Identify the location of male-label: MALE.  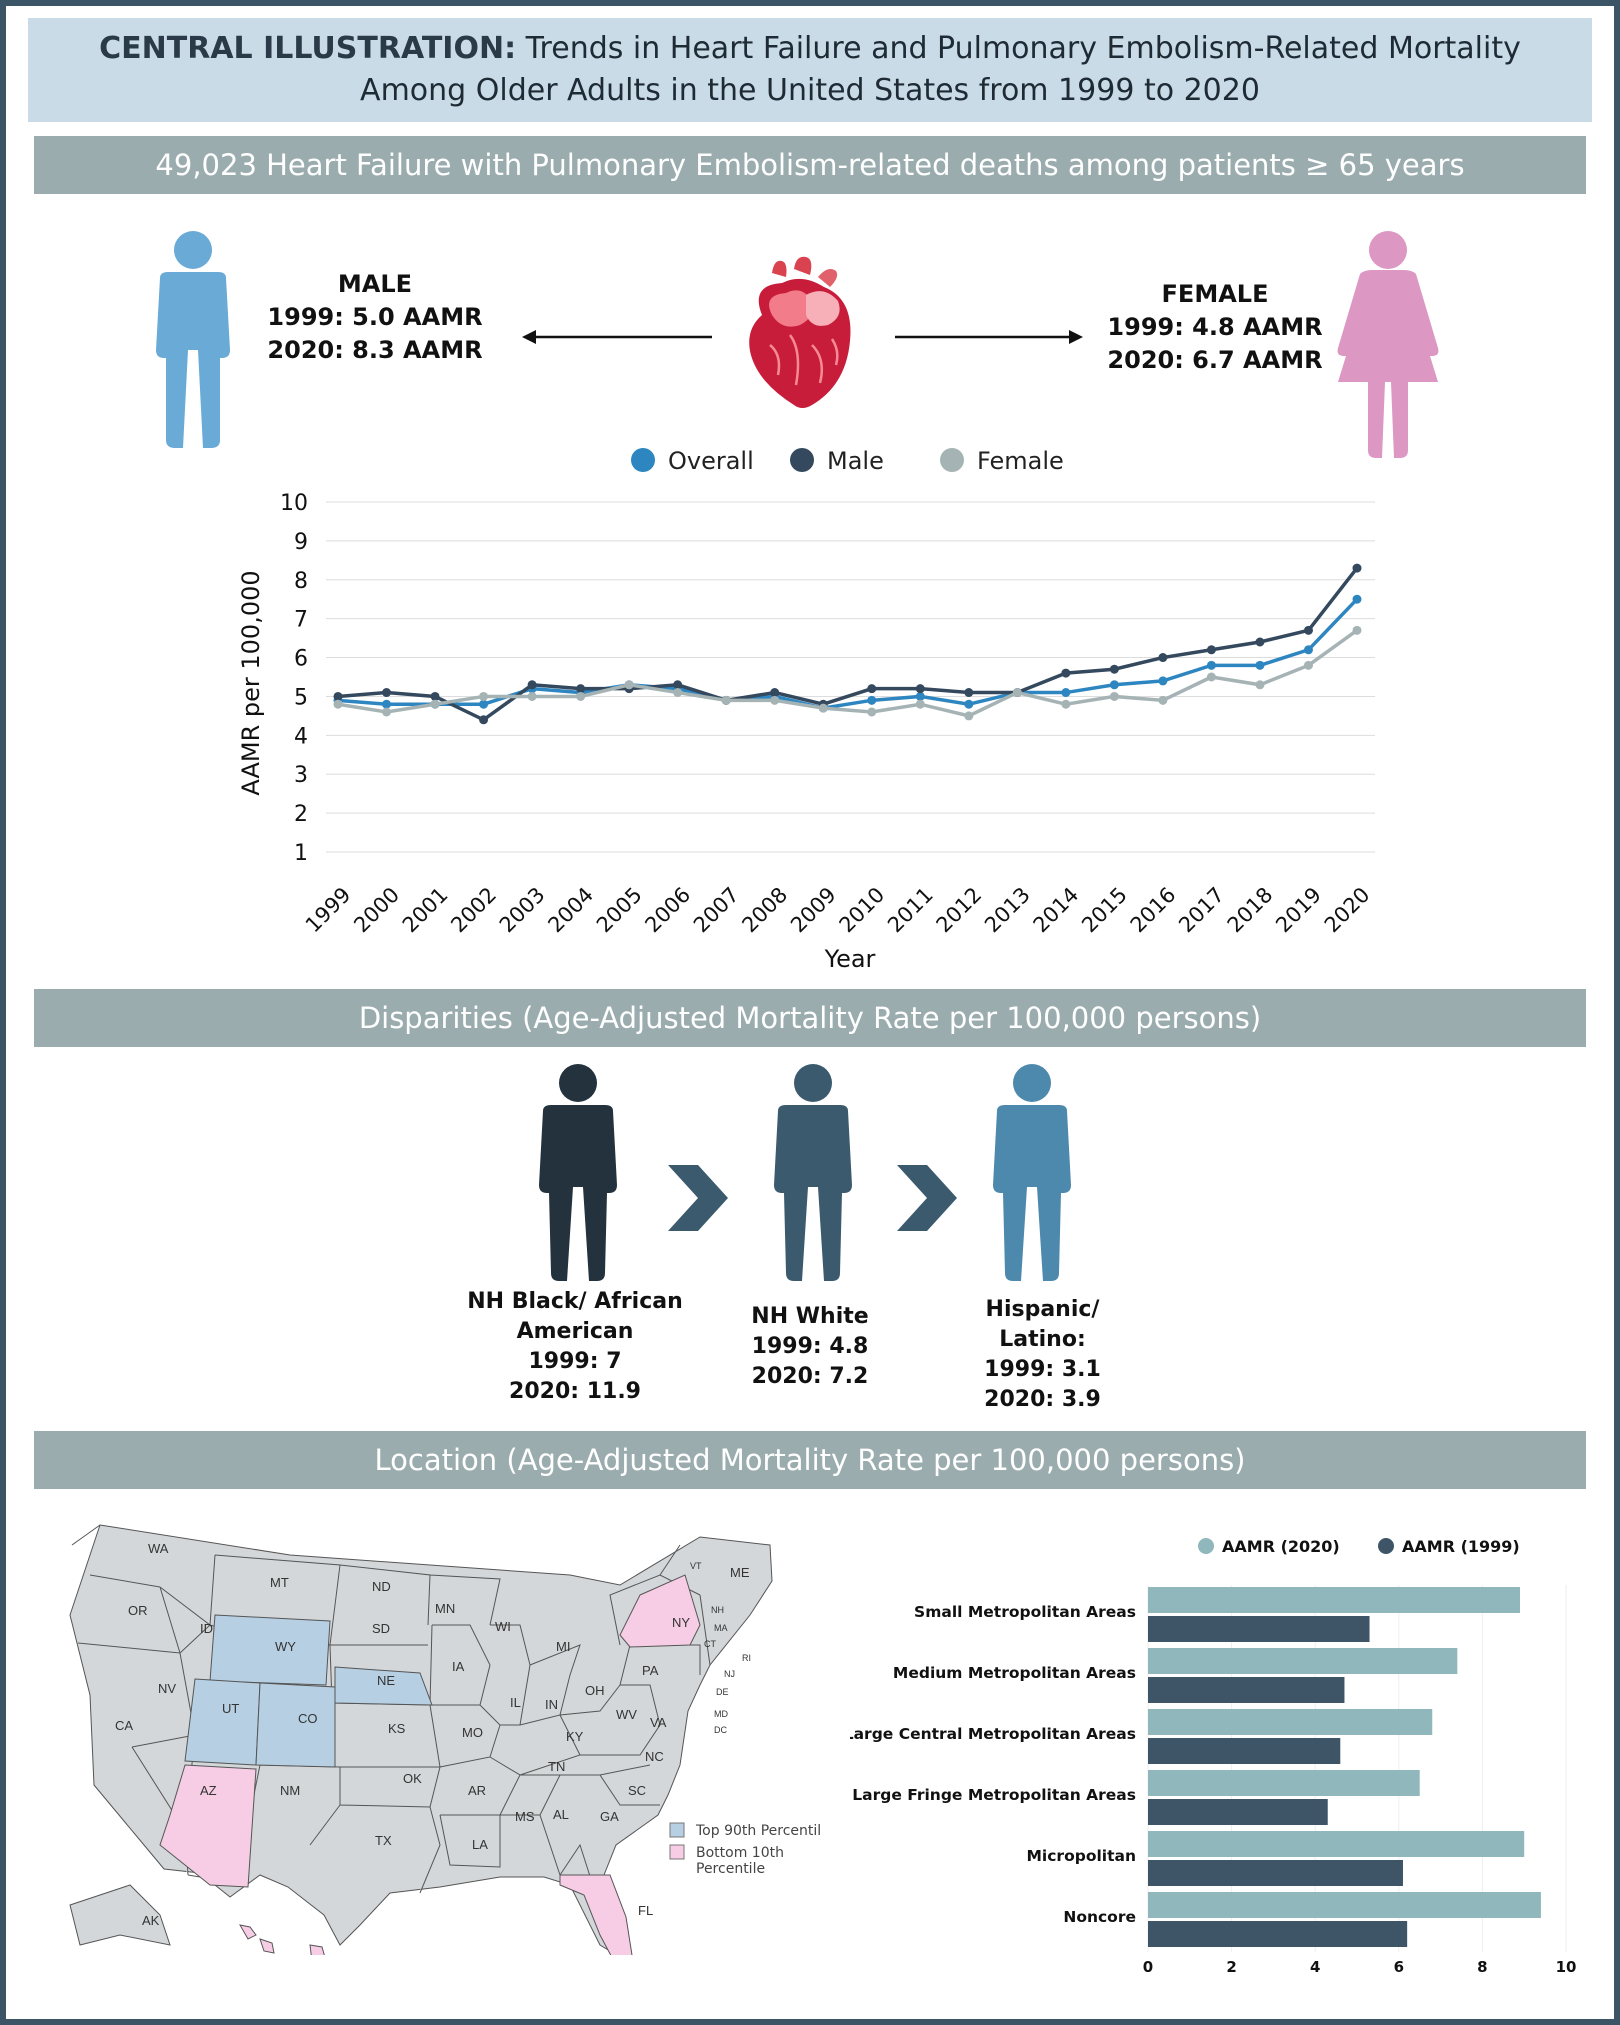
(375, 284).